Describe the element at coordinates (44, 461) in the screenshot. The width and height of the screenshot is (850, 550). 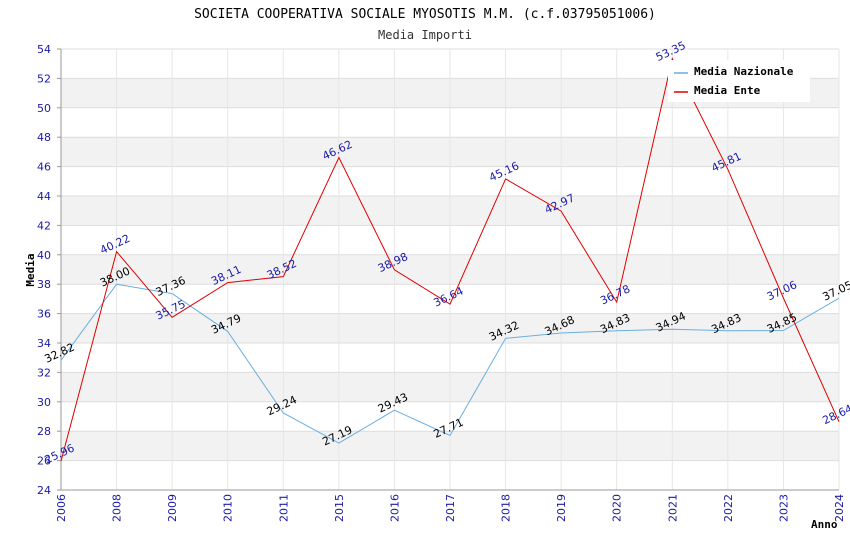
I see `y-tick-label: 26` at that location.